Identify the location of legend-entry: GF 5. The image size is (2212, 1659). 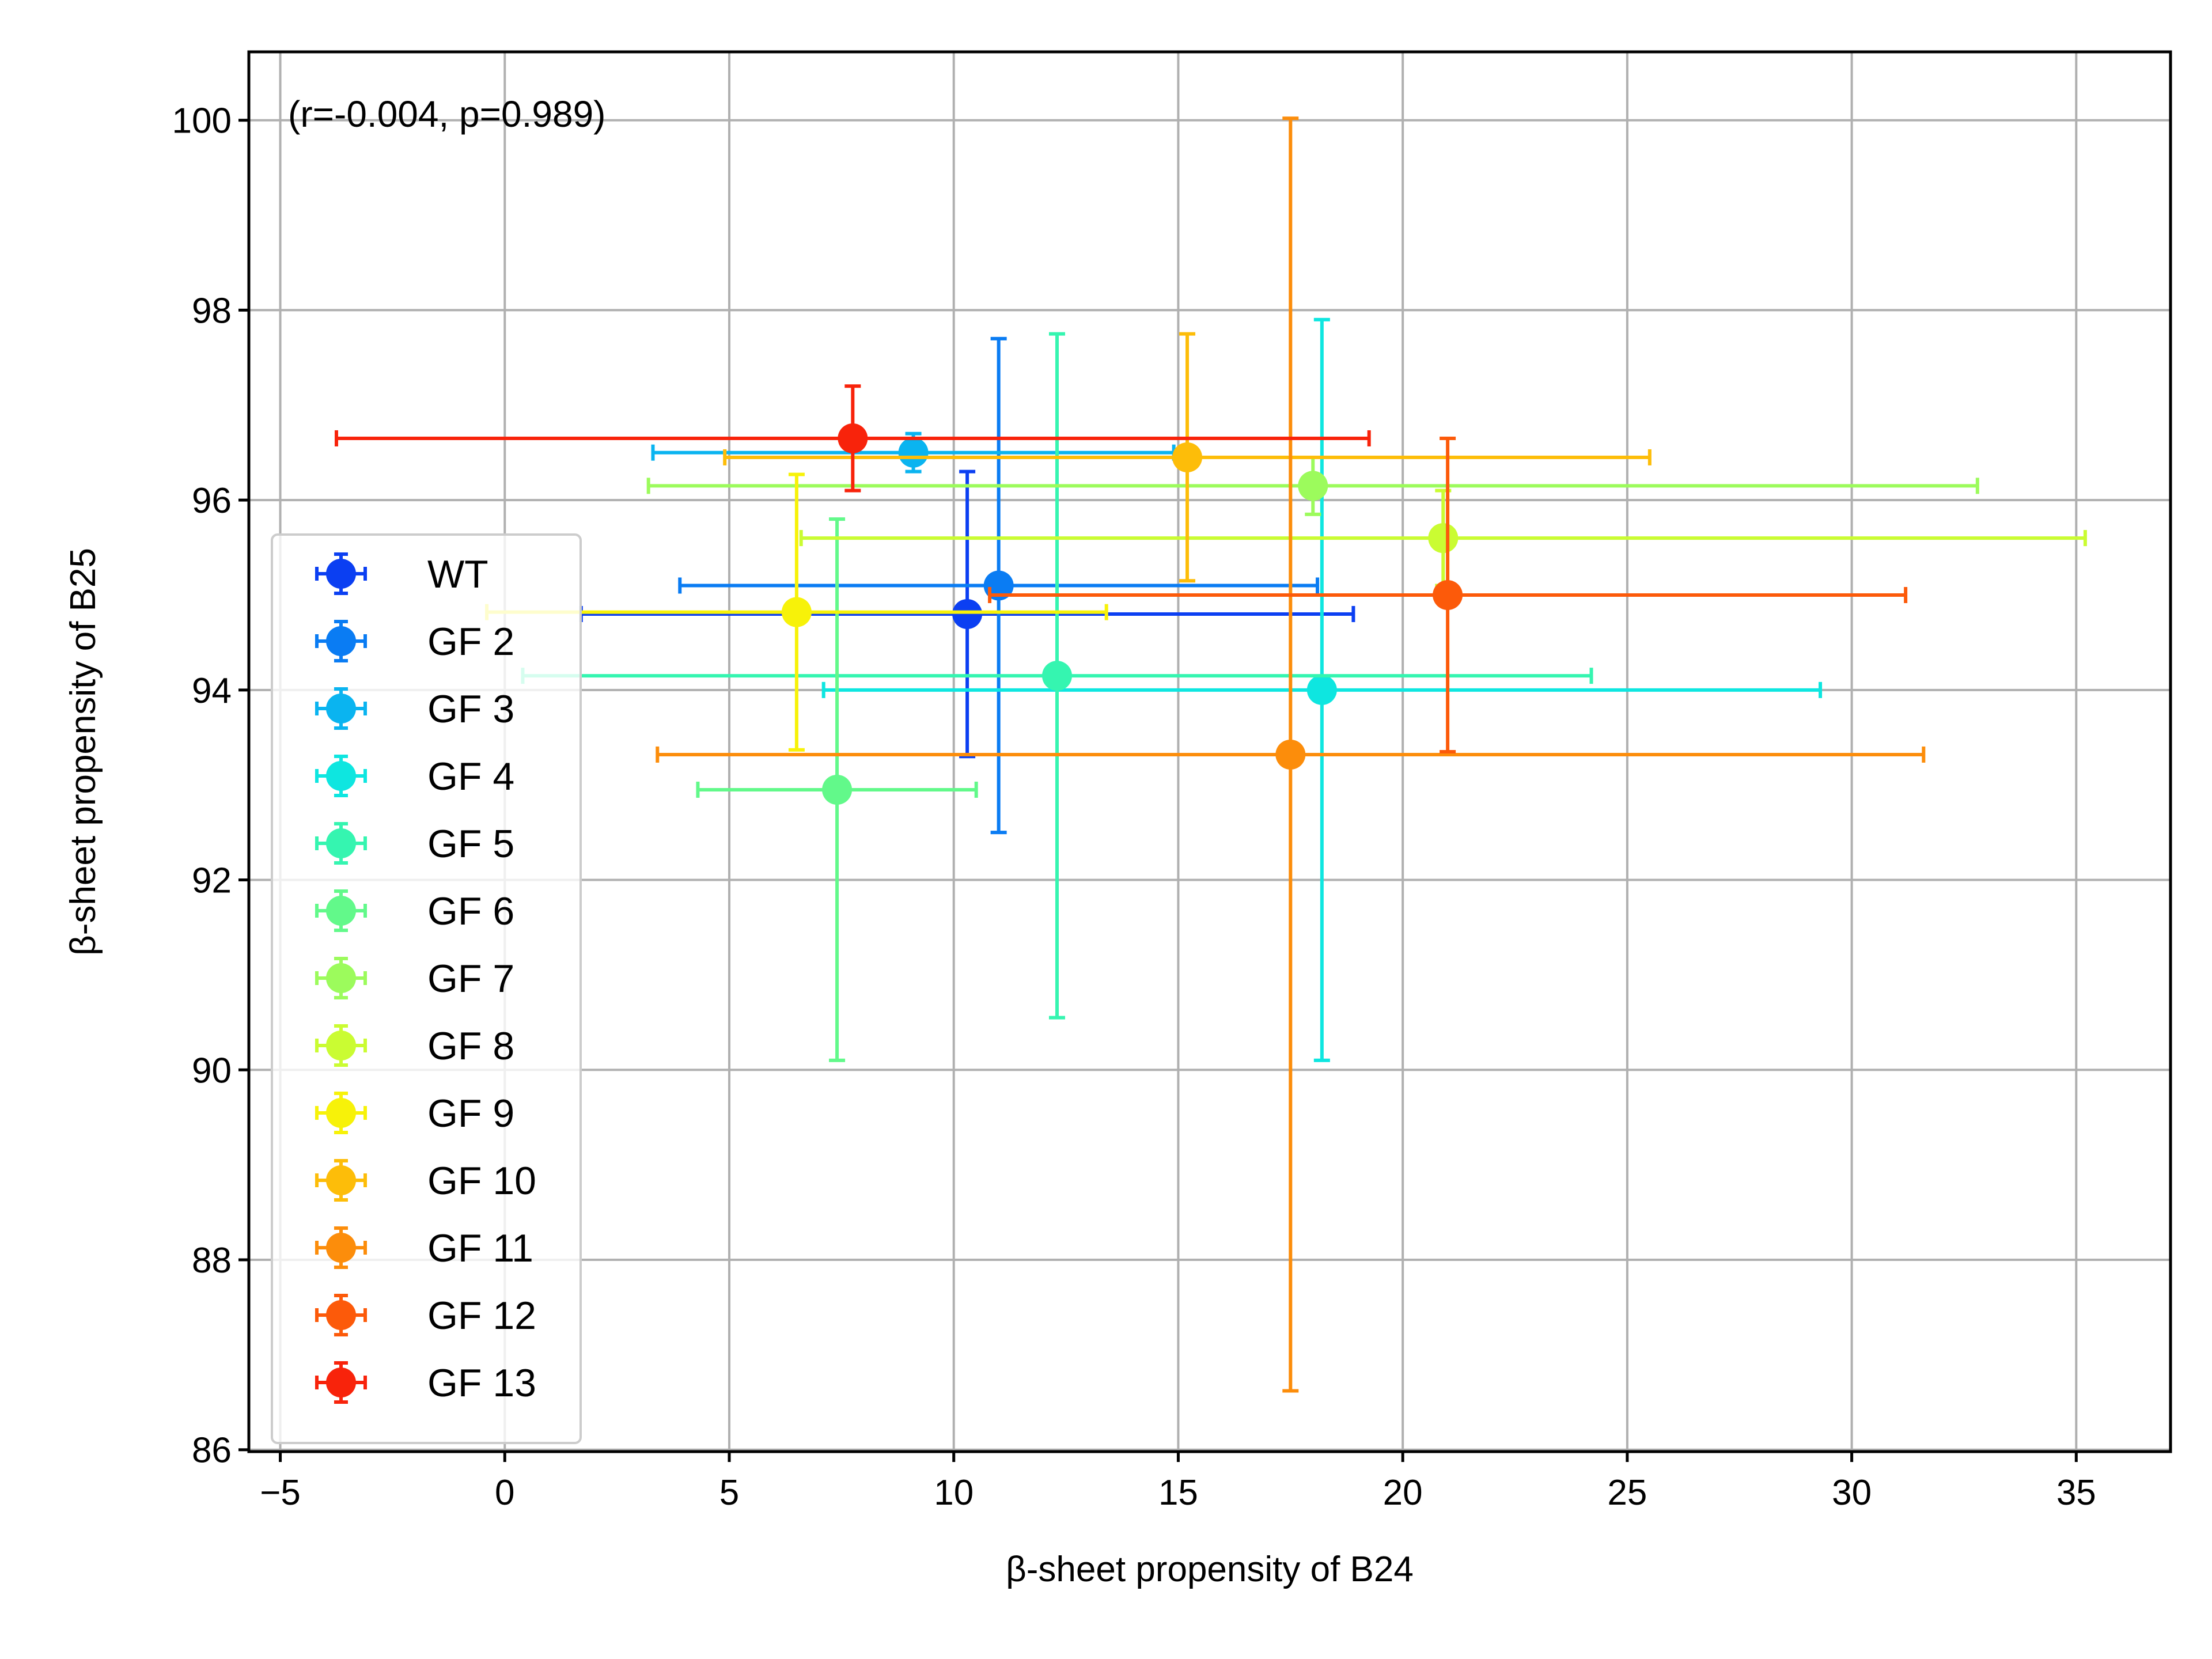
(414, 844).